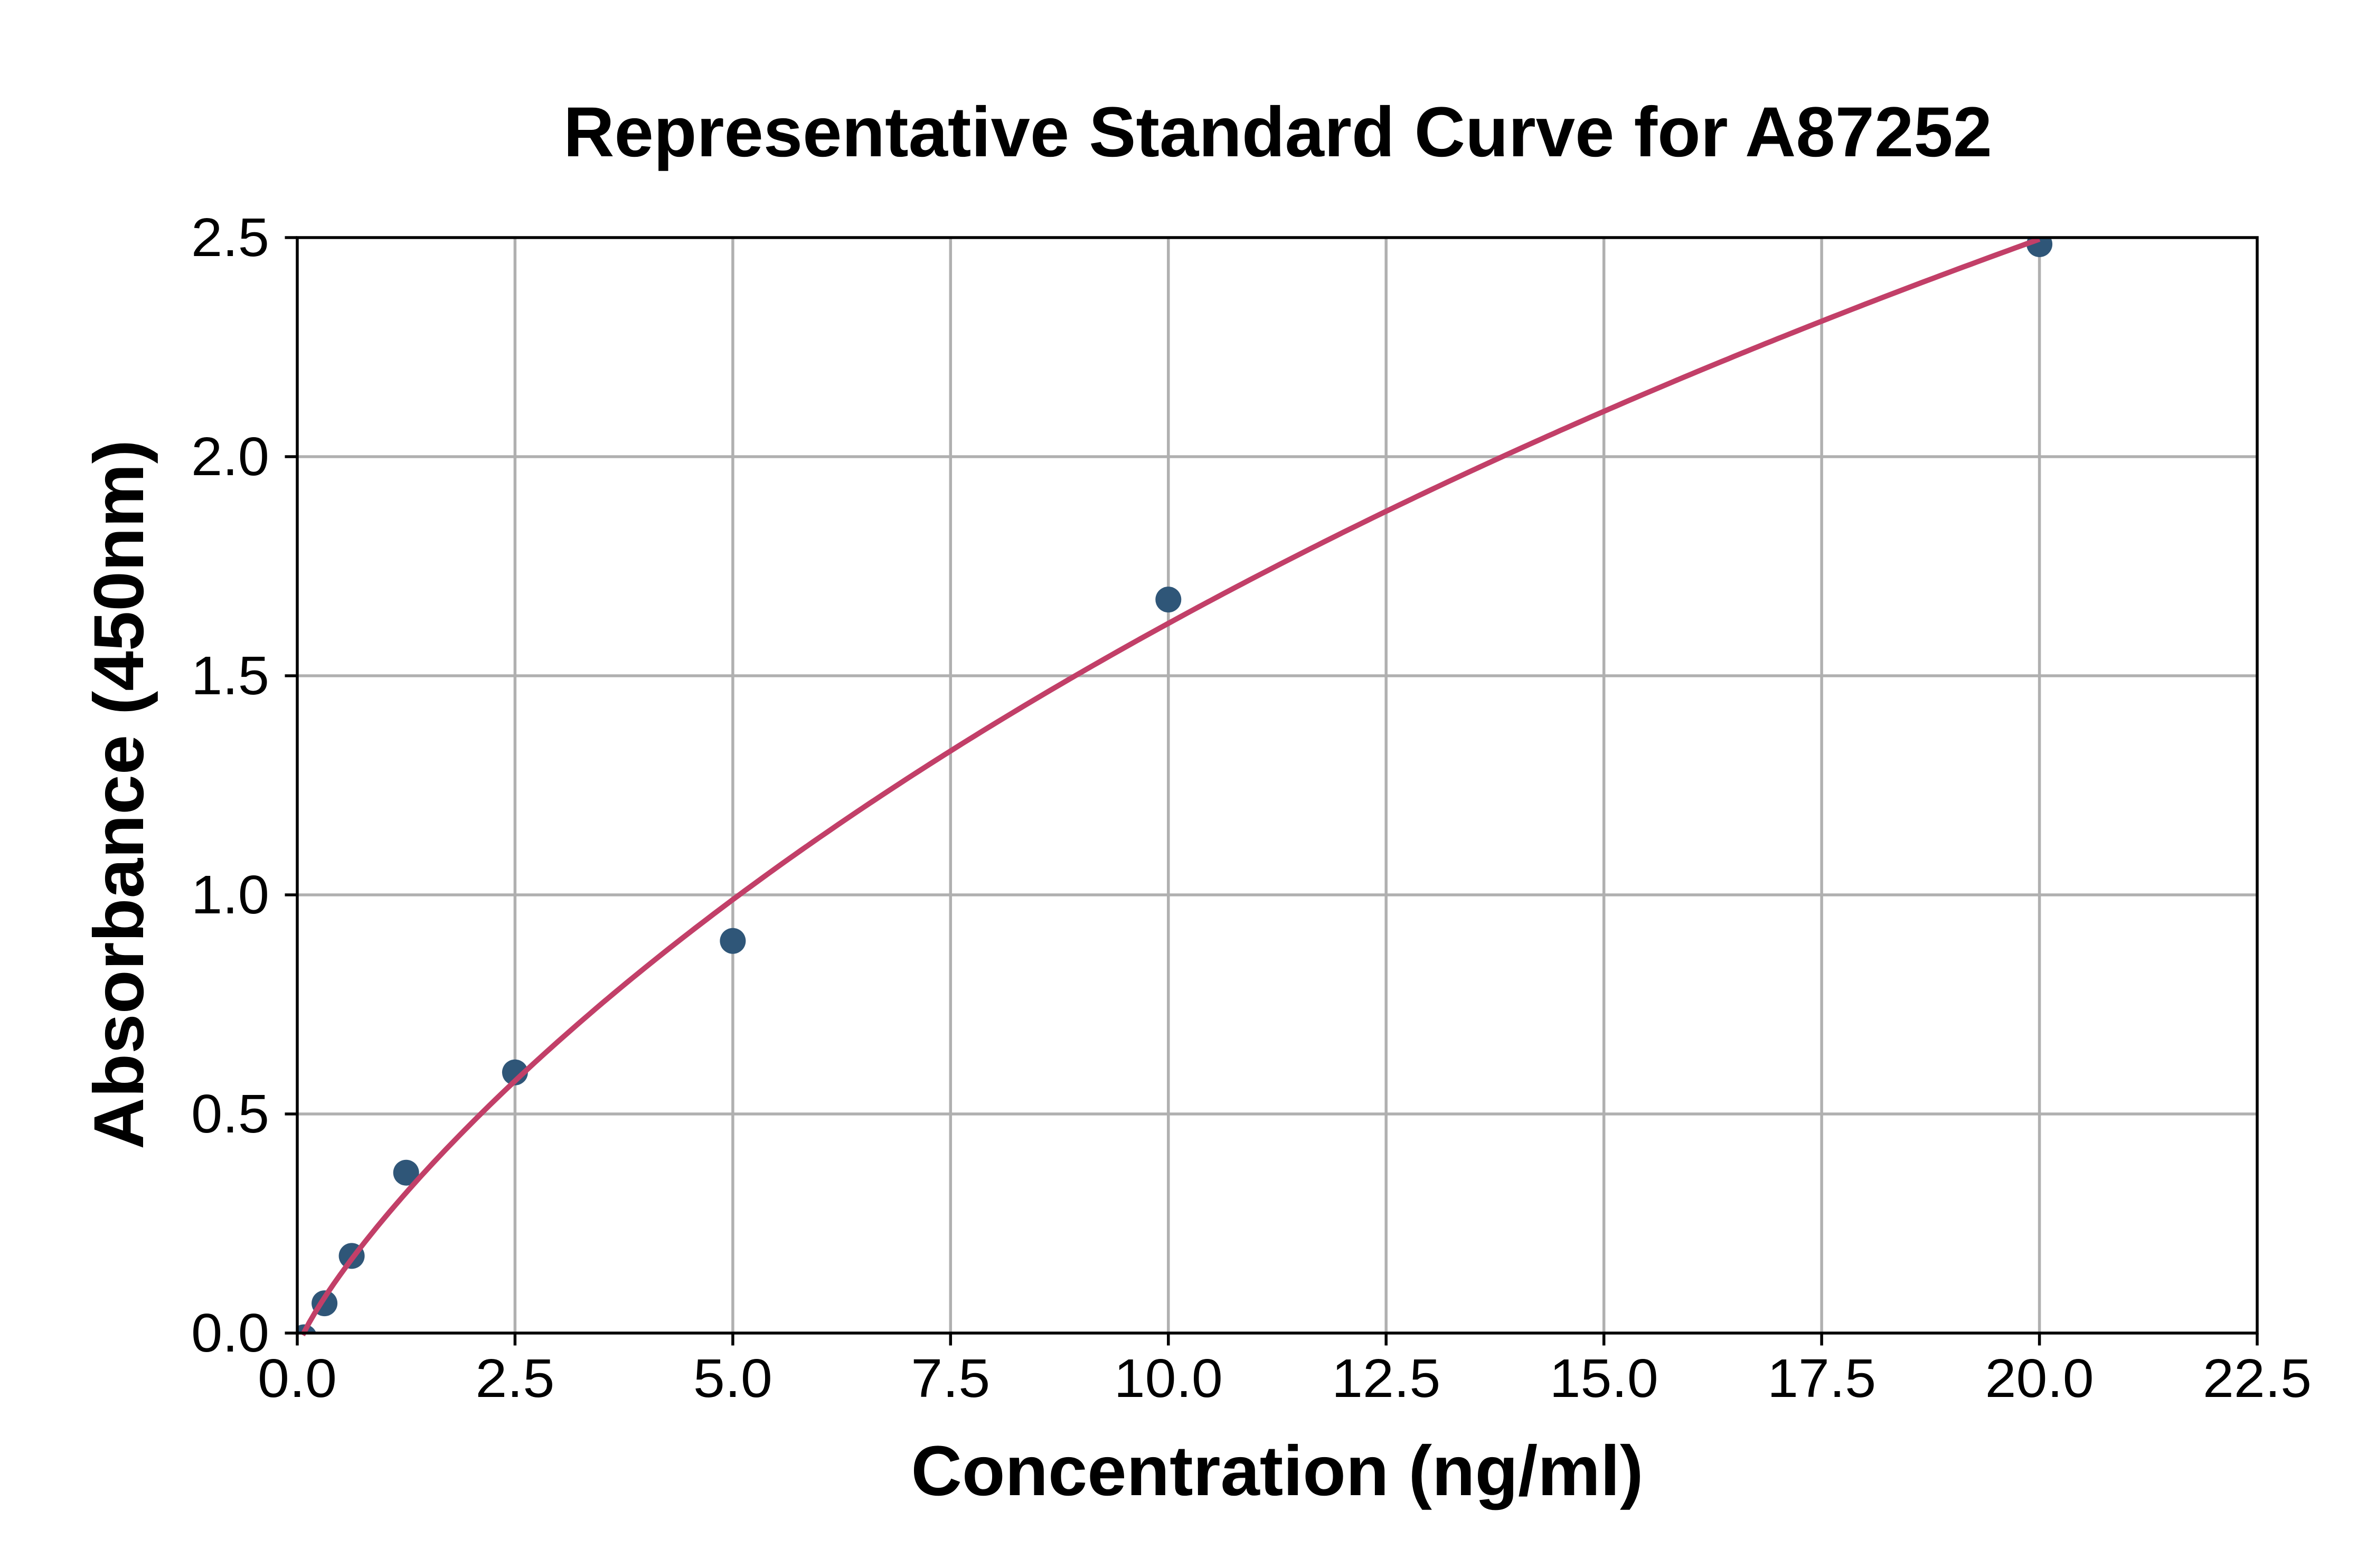  I want to click on svg-text: 5.0, so click(733, 1379).